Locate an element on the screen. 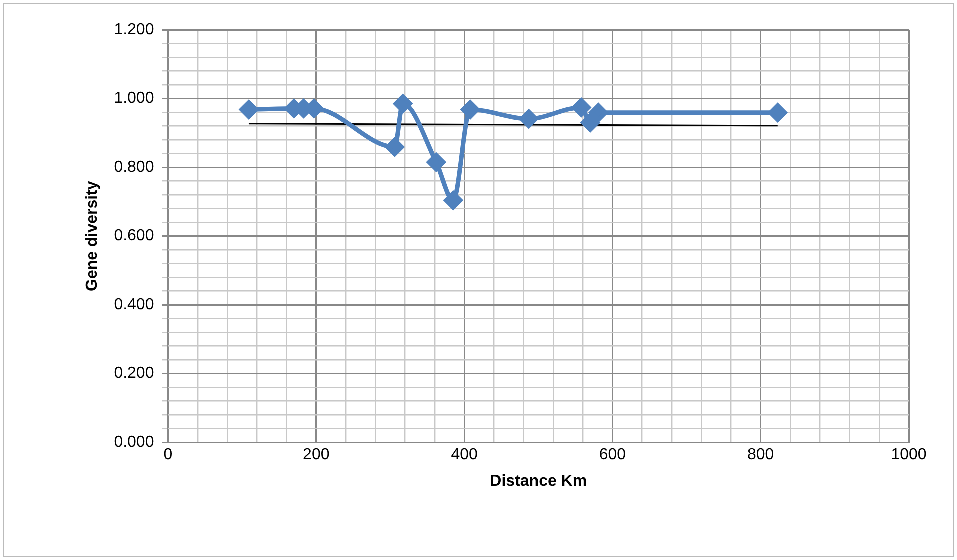 Image resolution: width=957 pixels, height=560 pixels. y-tick-label: 0.200 is located at coordinates (134, 373).